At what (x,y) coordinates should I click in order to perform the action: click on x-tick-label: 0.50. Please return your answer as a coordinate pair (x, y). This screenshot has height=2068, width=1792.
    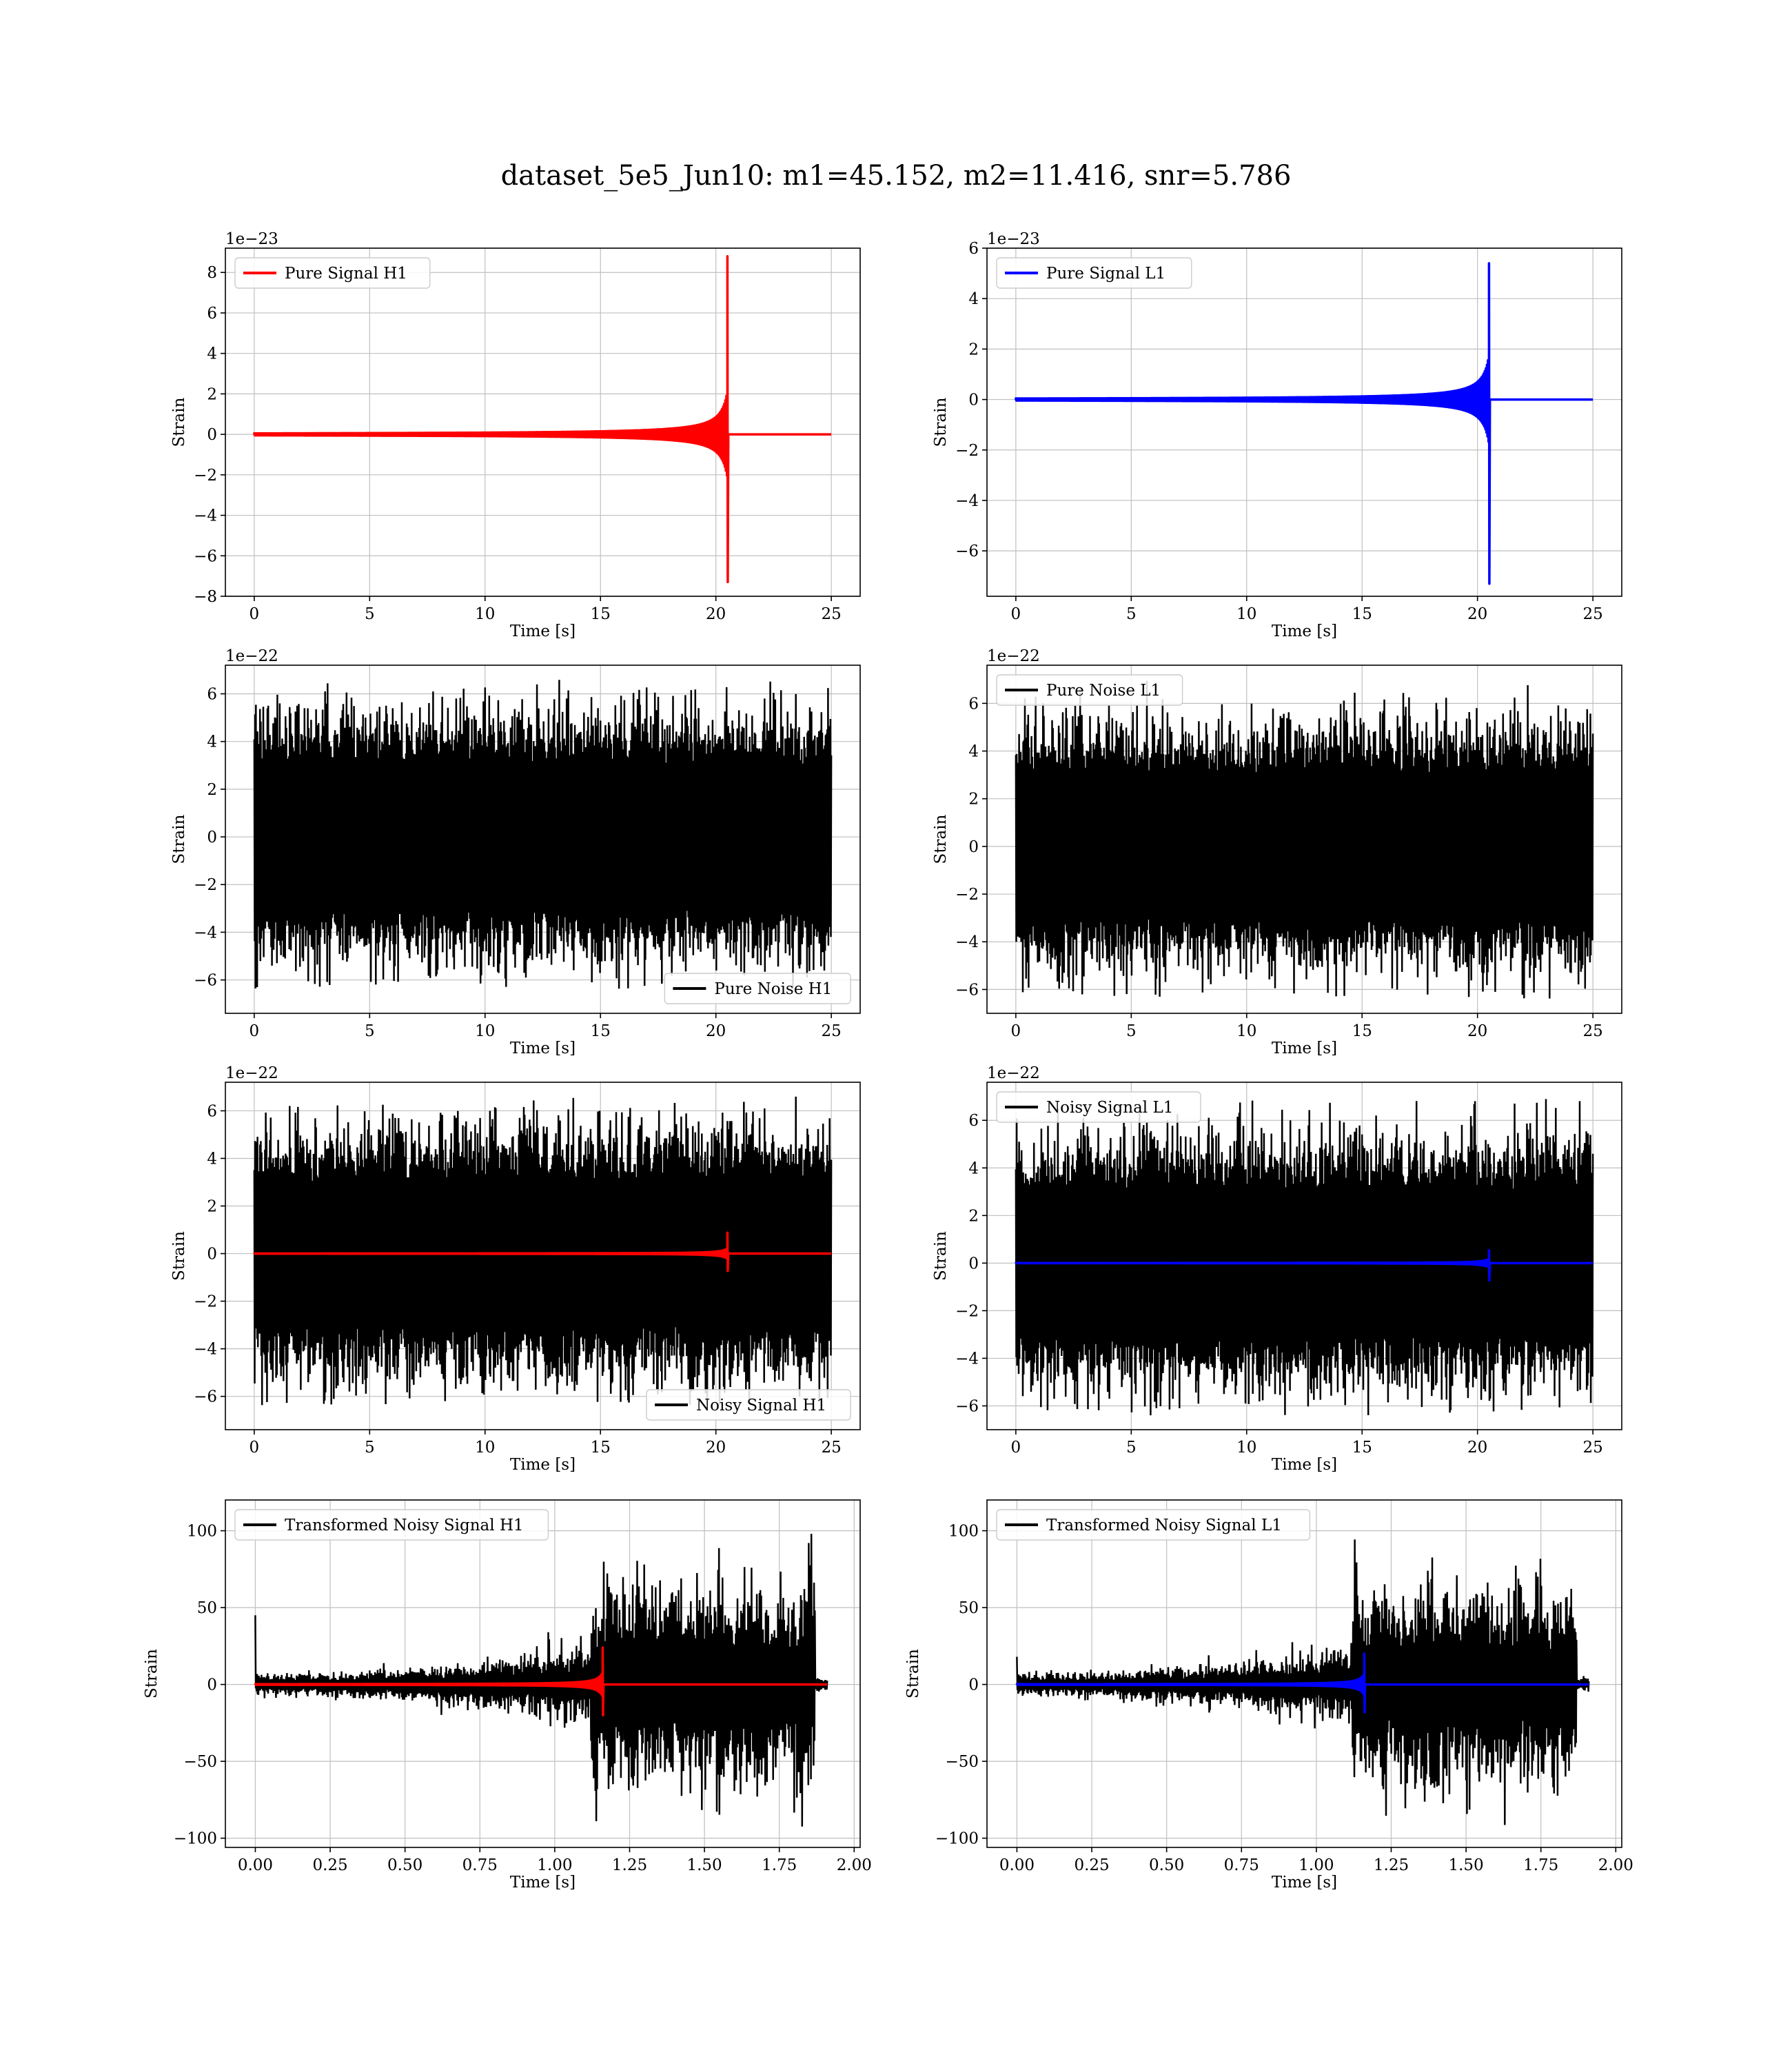
    Looking at the image, I should click on (1166, 1865).